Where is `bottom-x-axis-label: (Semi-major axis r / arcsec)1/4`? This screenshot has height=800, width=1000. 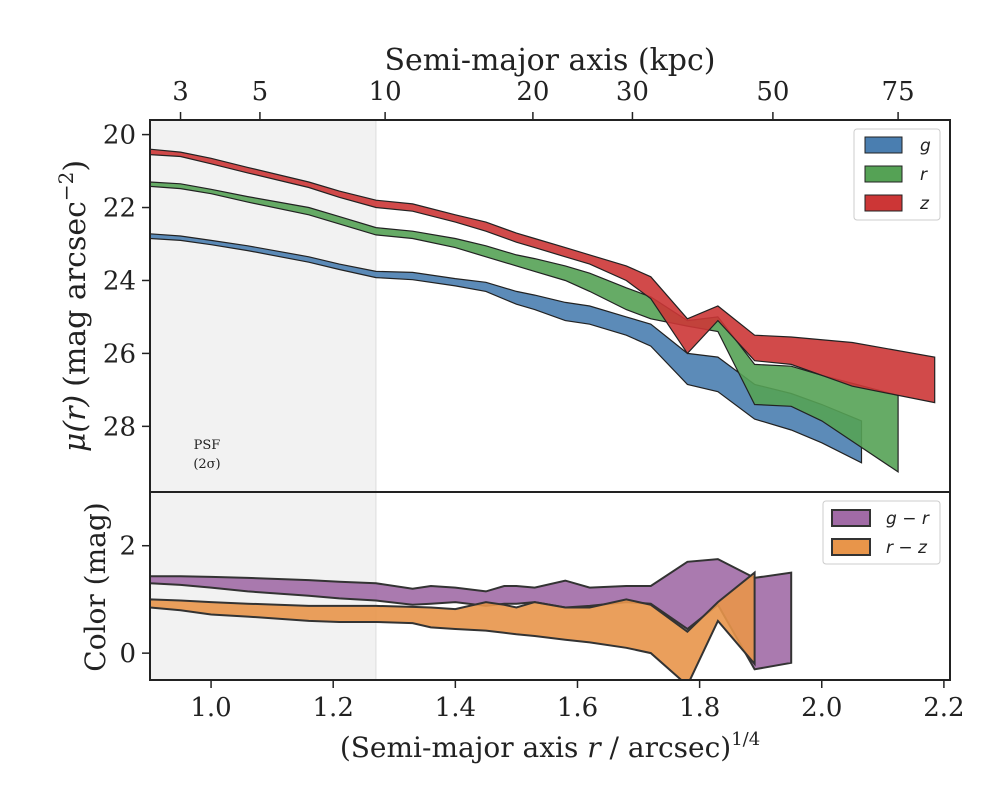
bottom-x-axis-label: (Semi-major axis r / arcsec)1/4 is located at coordinates (550, 746).